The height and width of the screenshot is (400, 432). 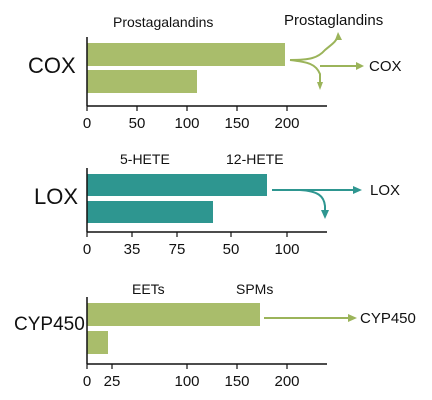 I want to click on axis-lox: 0 35 75 50 100, so click(x=205, y=213).